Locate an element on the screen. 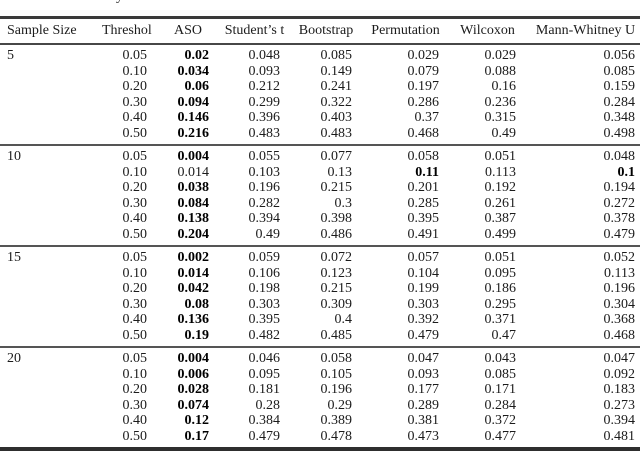 This screenshot has width=640, height=452. value-cell-bootstrap: 0.149 is located at coordinates (336, 71).